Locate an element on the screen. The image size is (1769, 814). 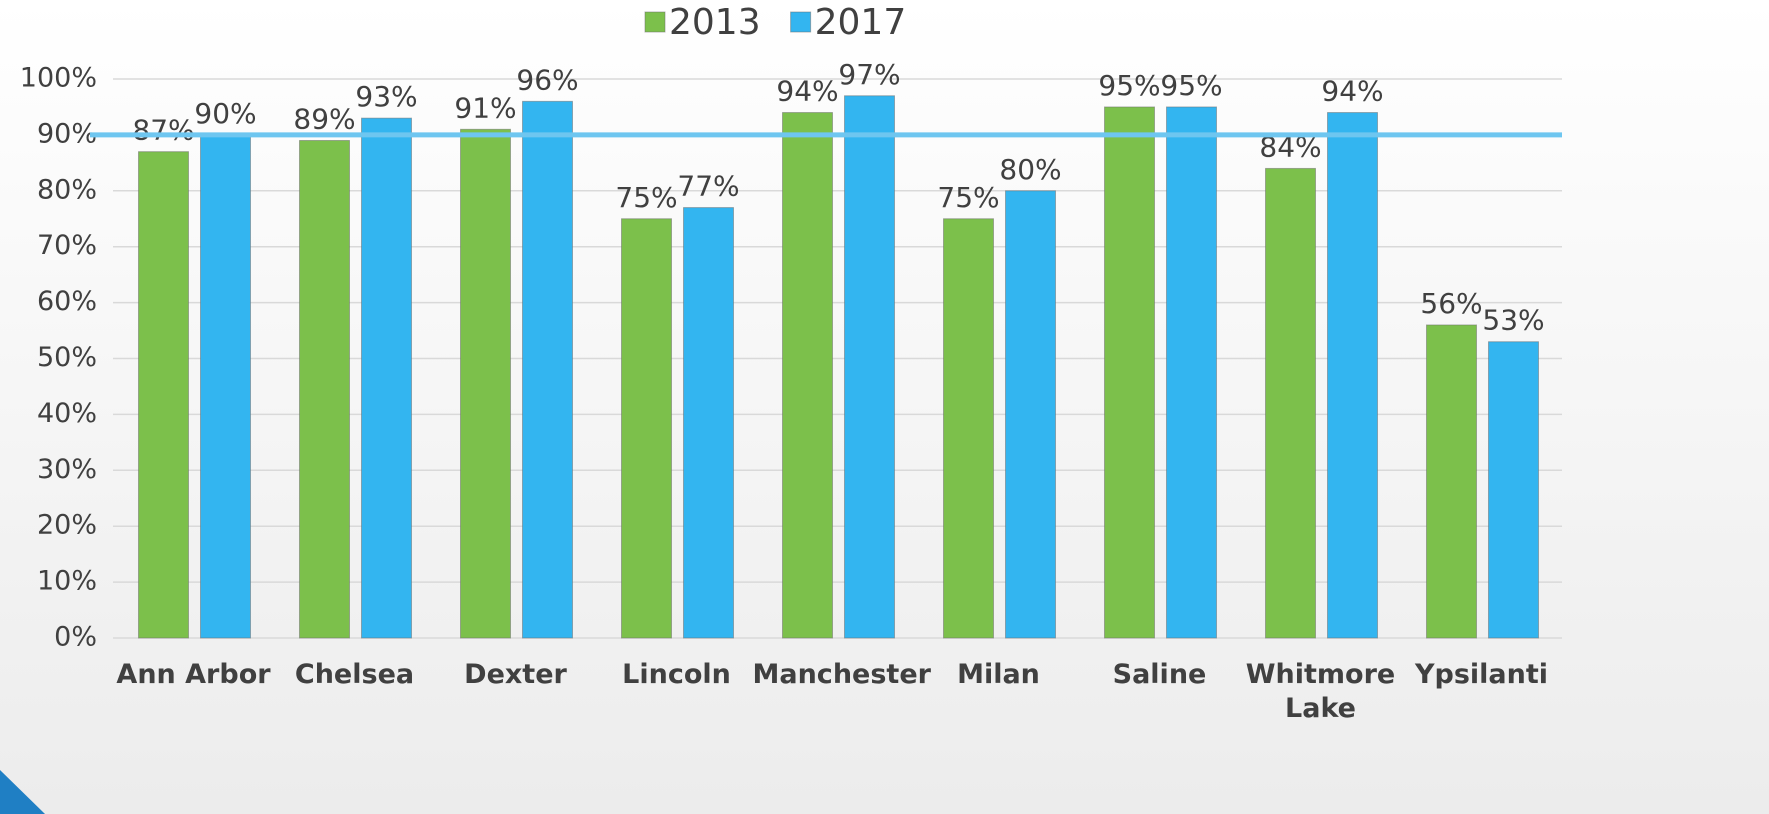
y-tick-label: 60% is located at coordinates (67, 301).